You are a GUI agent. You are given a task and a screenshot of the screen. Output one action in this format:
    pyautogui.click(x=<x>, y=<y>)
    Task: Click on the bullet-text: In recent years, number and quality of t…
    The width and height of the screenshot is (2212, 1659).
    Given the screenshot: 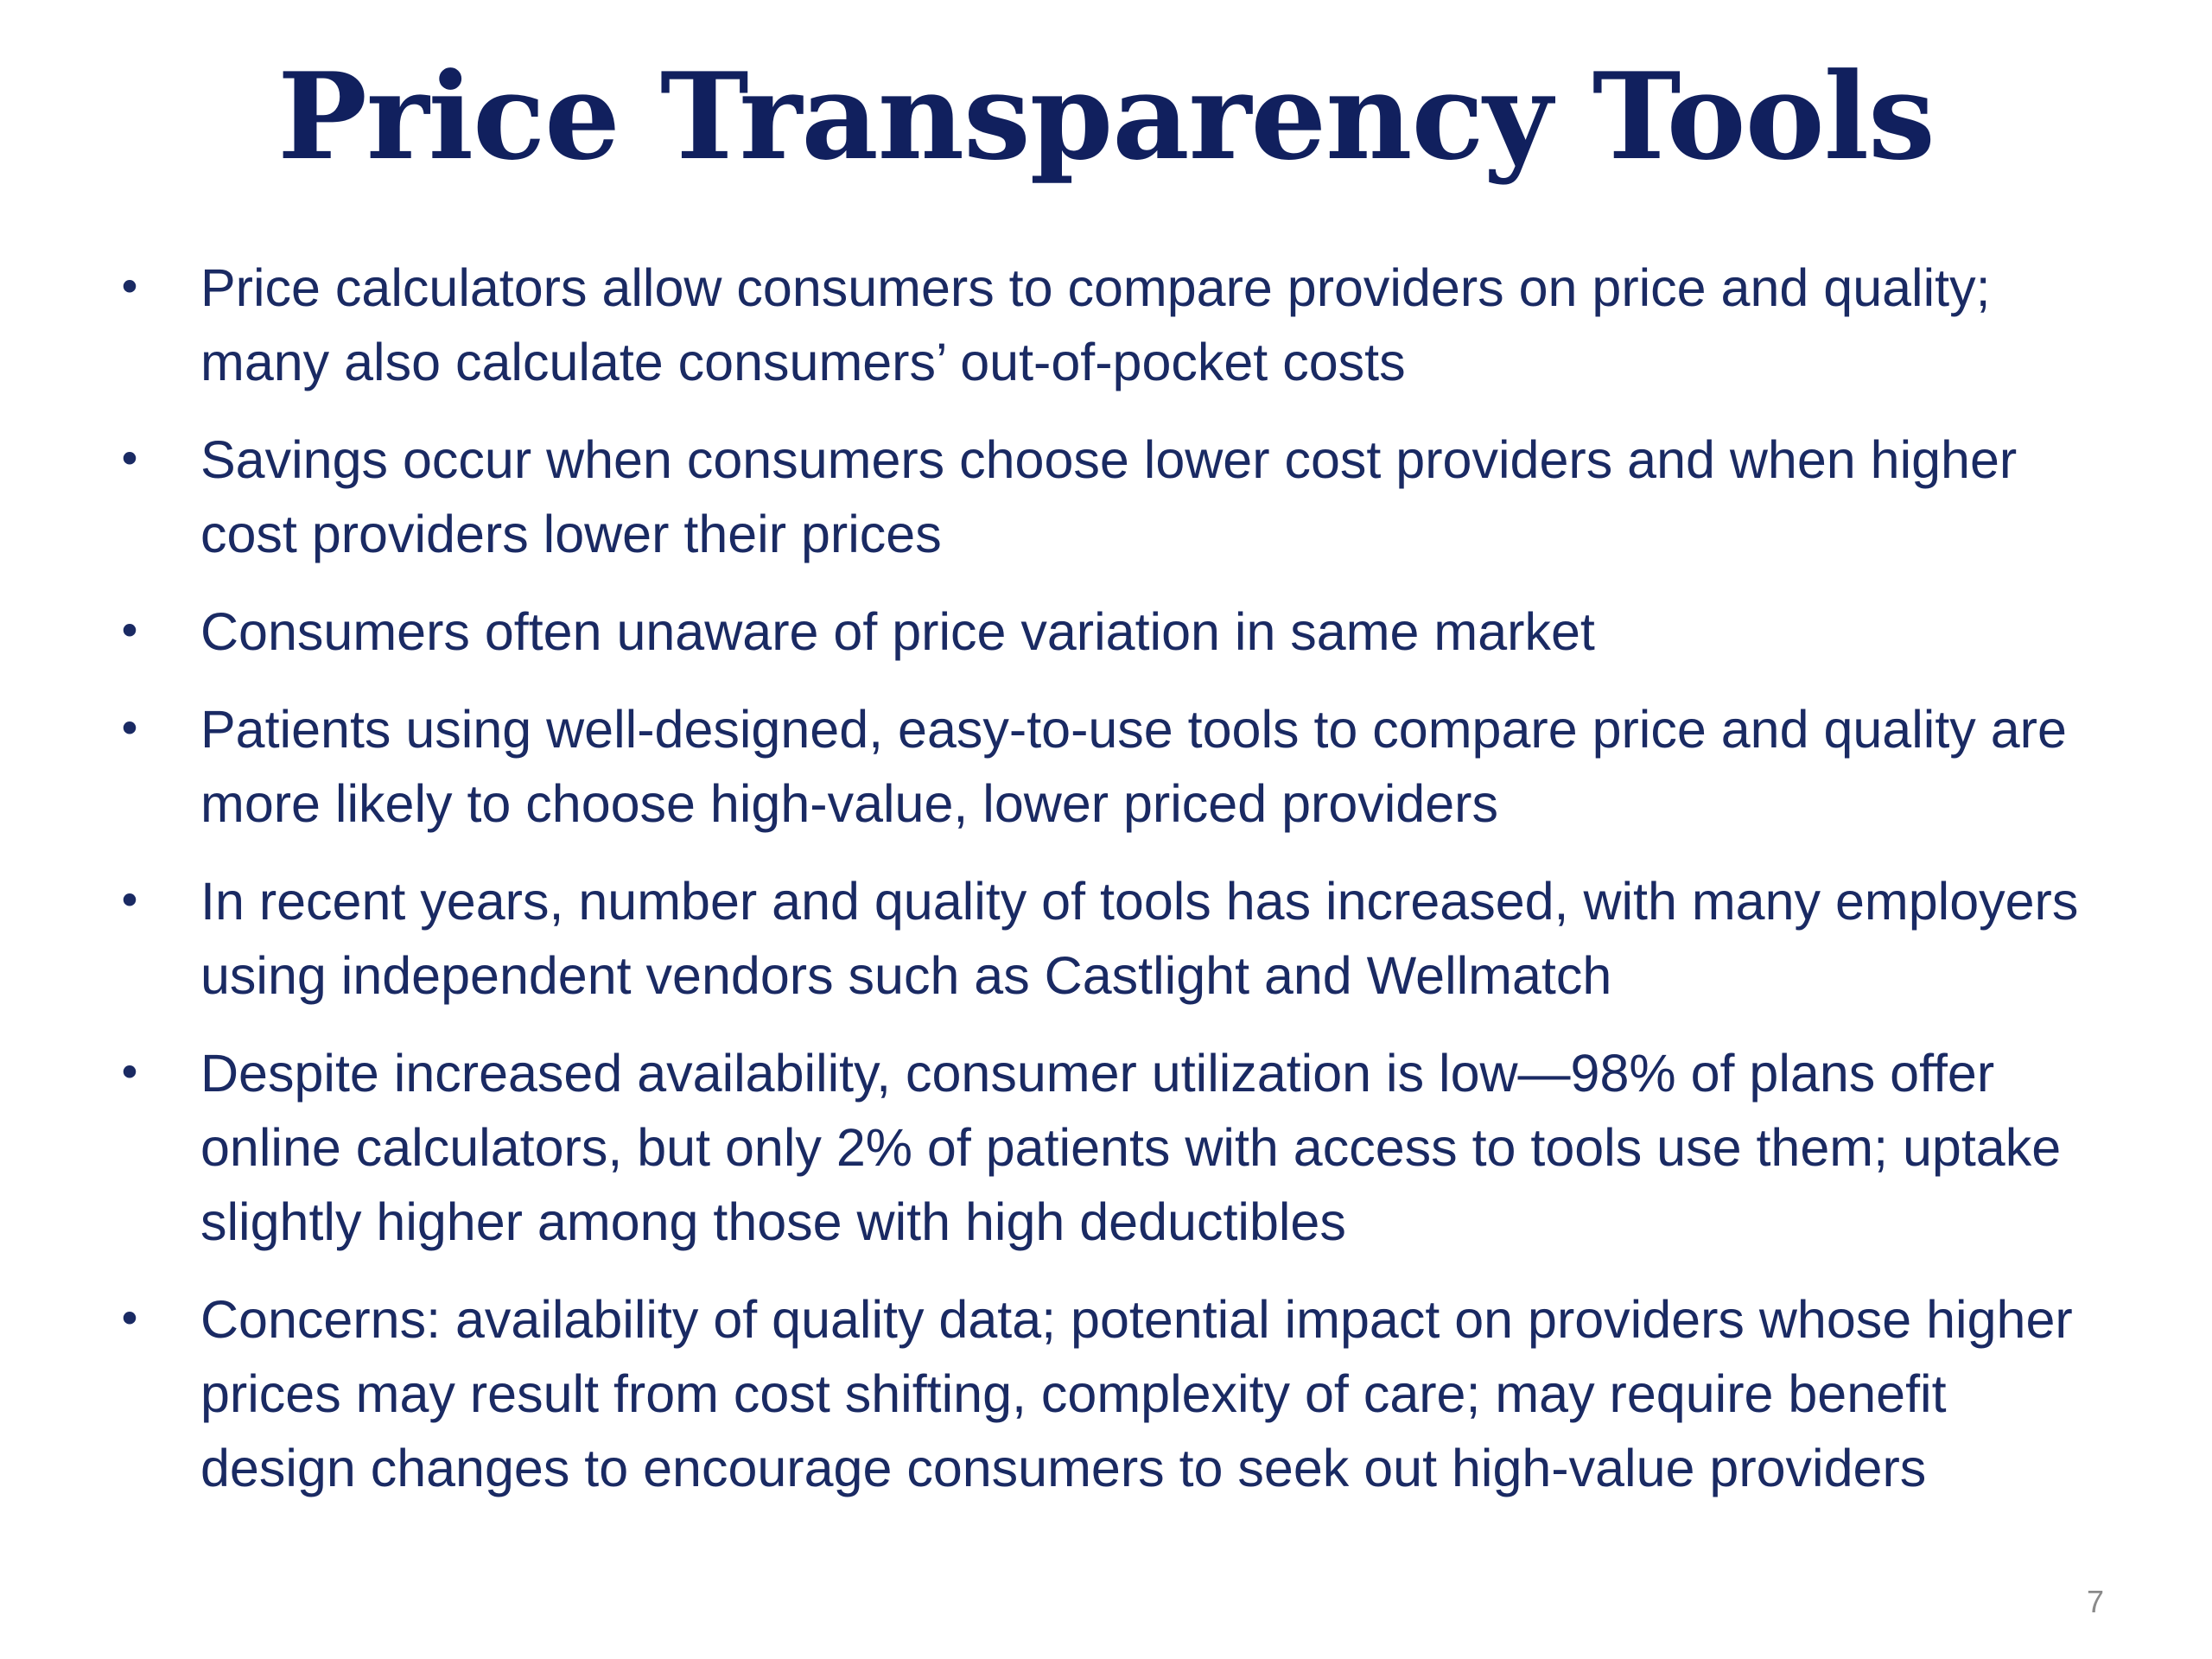 What is the action you would take?
    pyautogui.click(x=1139, y=938)
    